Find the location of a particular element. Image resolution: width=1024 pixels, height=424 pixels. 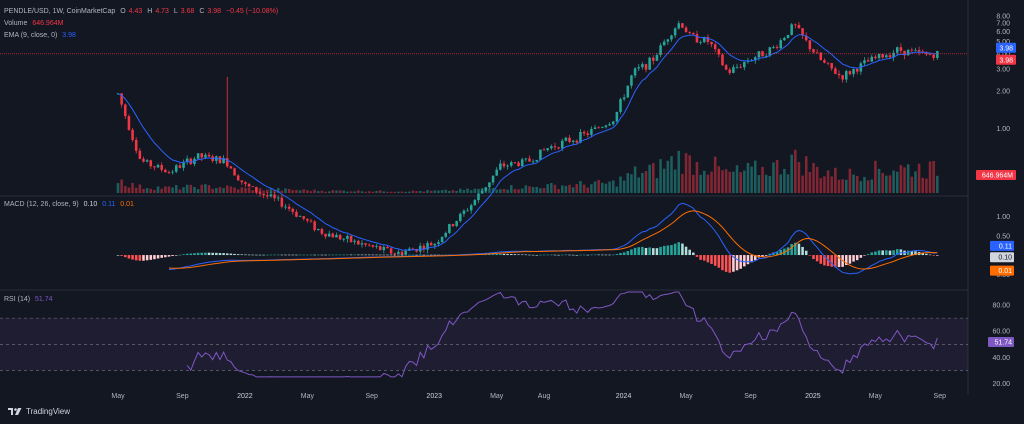

macd-label: MACD (12, 26, close, 9) is located at coordinates (41, 204).